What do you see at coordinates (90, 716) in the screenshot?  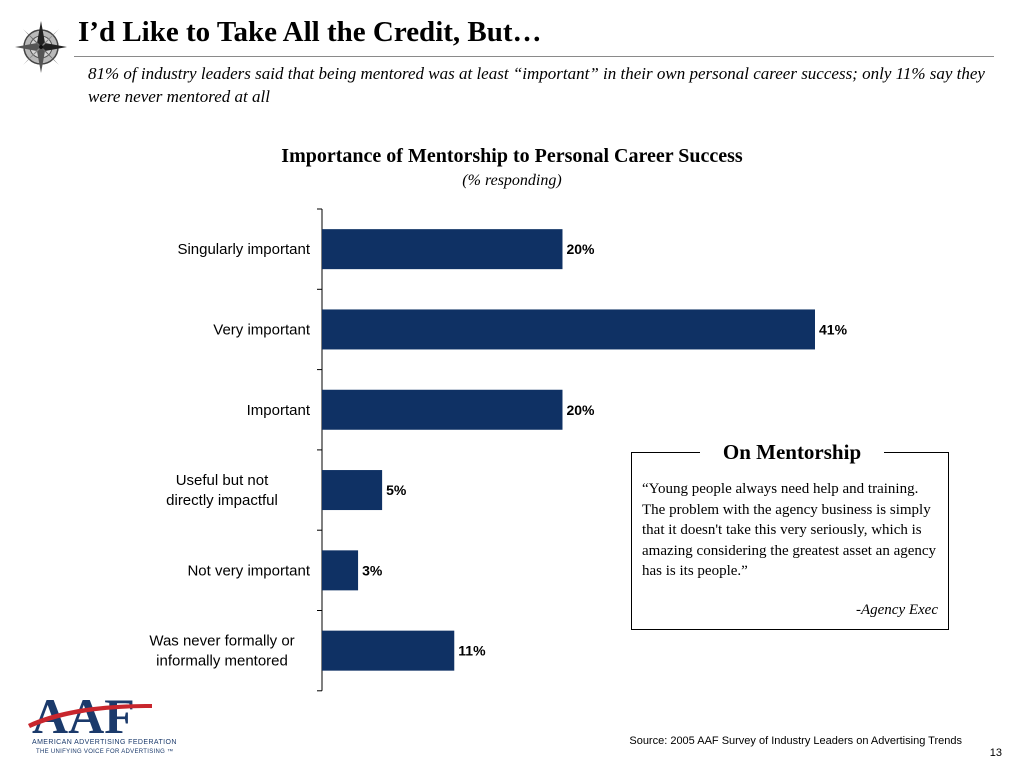 I see `logo-swoosh` at bounding box center [90, 716].